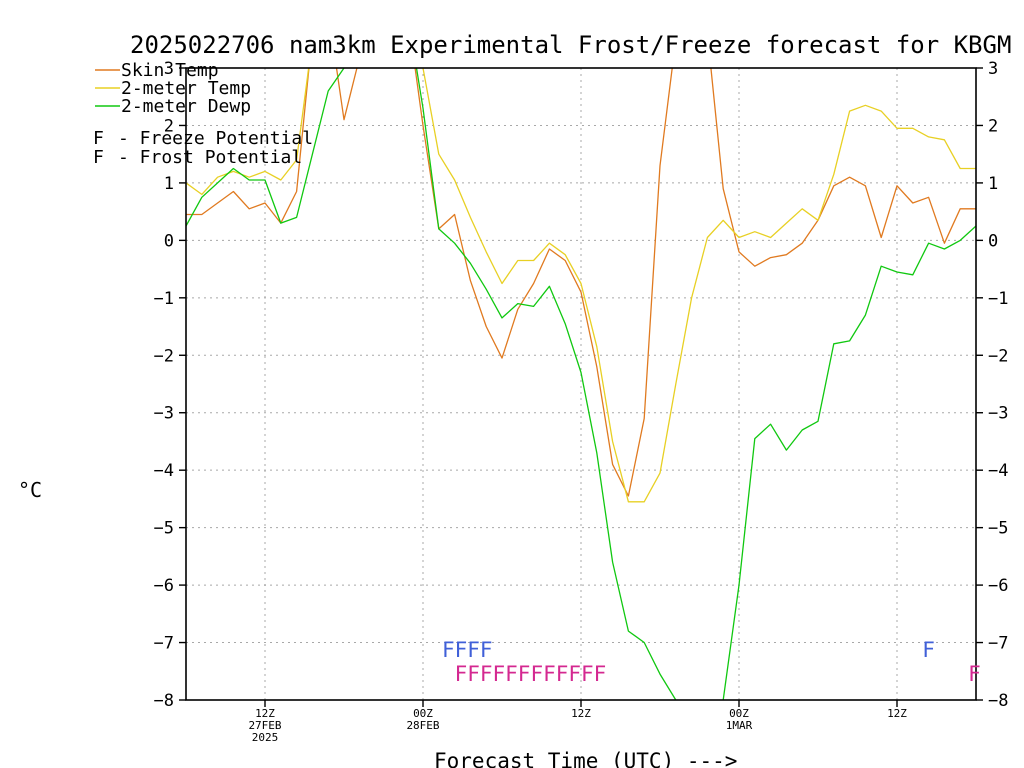 The image size is (1024, 768). What do you see at coordinates (993, 184) in the screenshot?
I see `y-tick-label-right: 1` at bounding box center [993, 184].